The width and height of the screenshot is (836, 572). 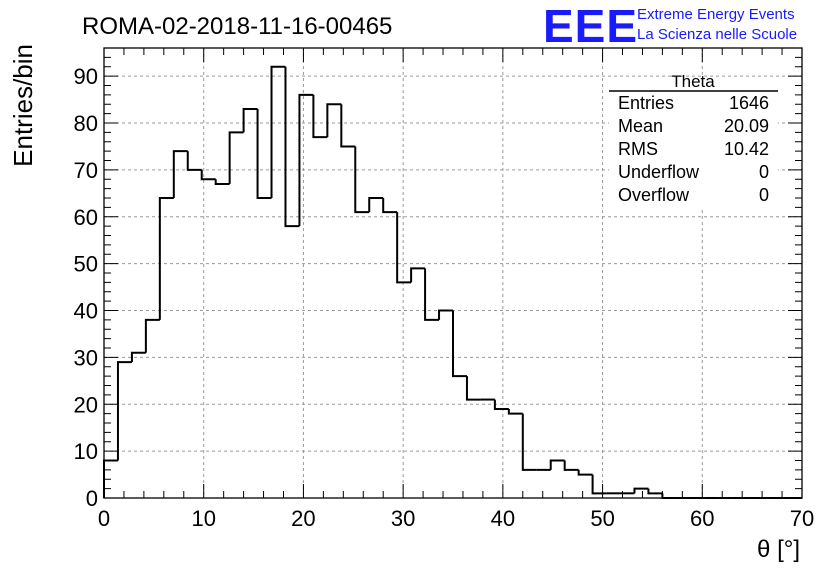 I want to click on x-tick-label: 60, so click(x=702, y=518).